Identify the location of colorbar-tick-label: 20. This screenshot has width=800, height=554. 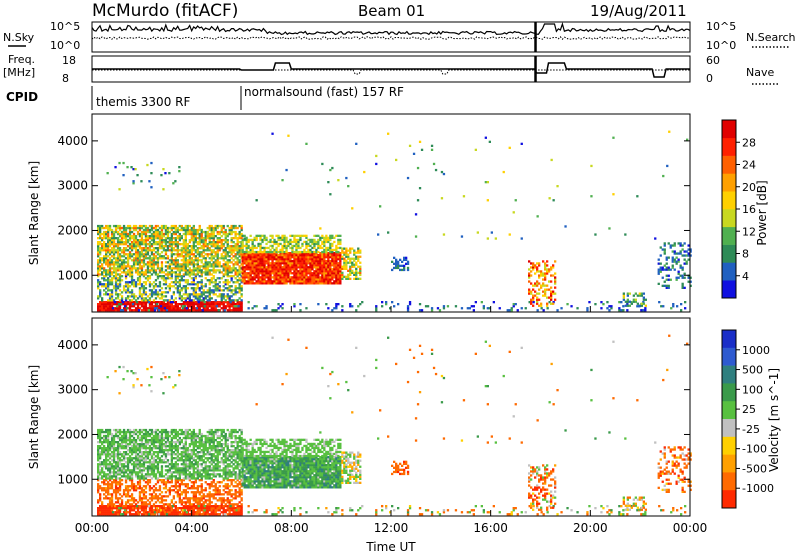
(749, 187).